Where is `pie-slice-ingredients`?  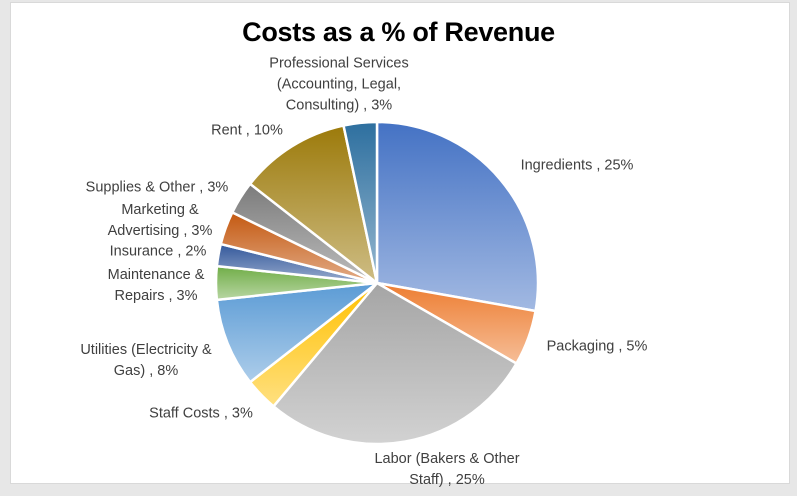
pie-slice-ingredients is located at coordinates (457, 216).